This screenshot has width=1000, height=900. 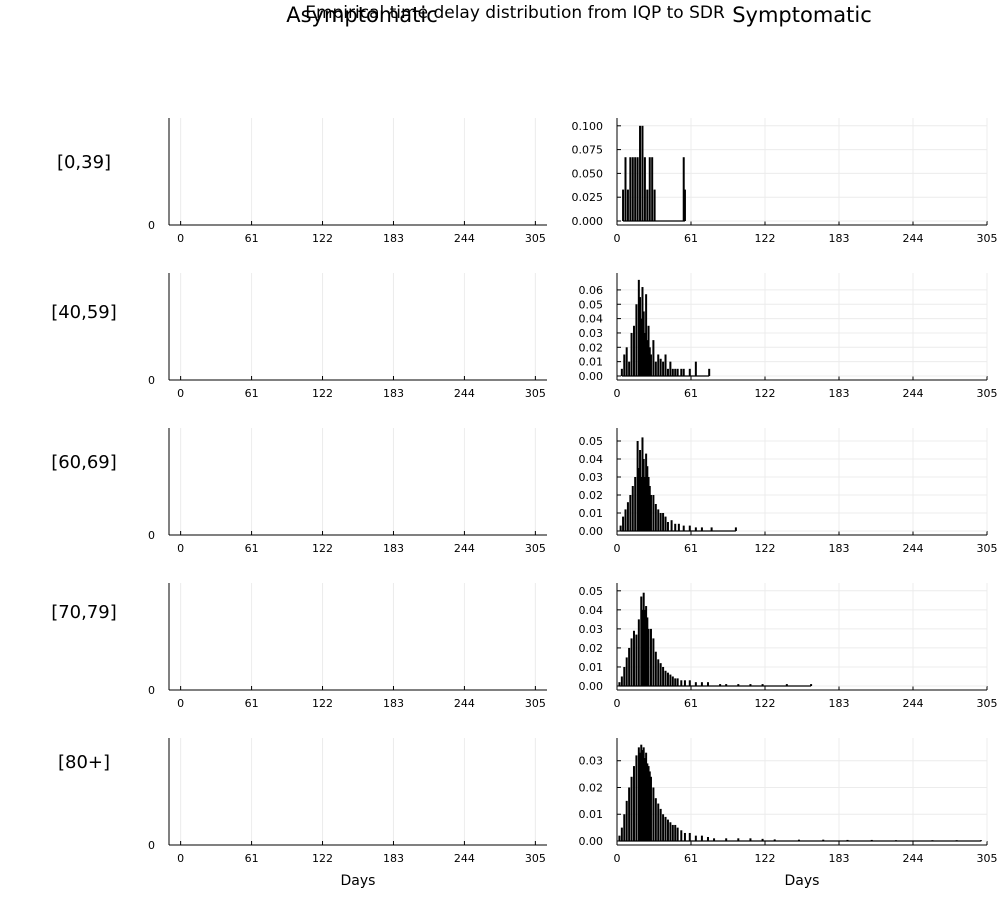 I want to click on panel-asym-3-xtick-label-4: 244, so click(x=464, y=703).